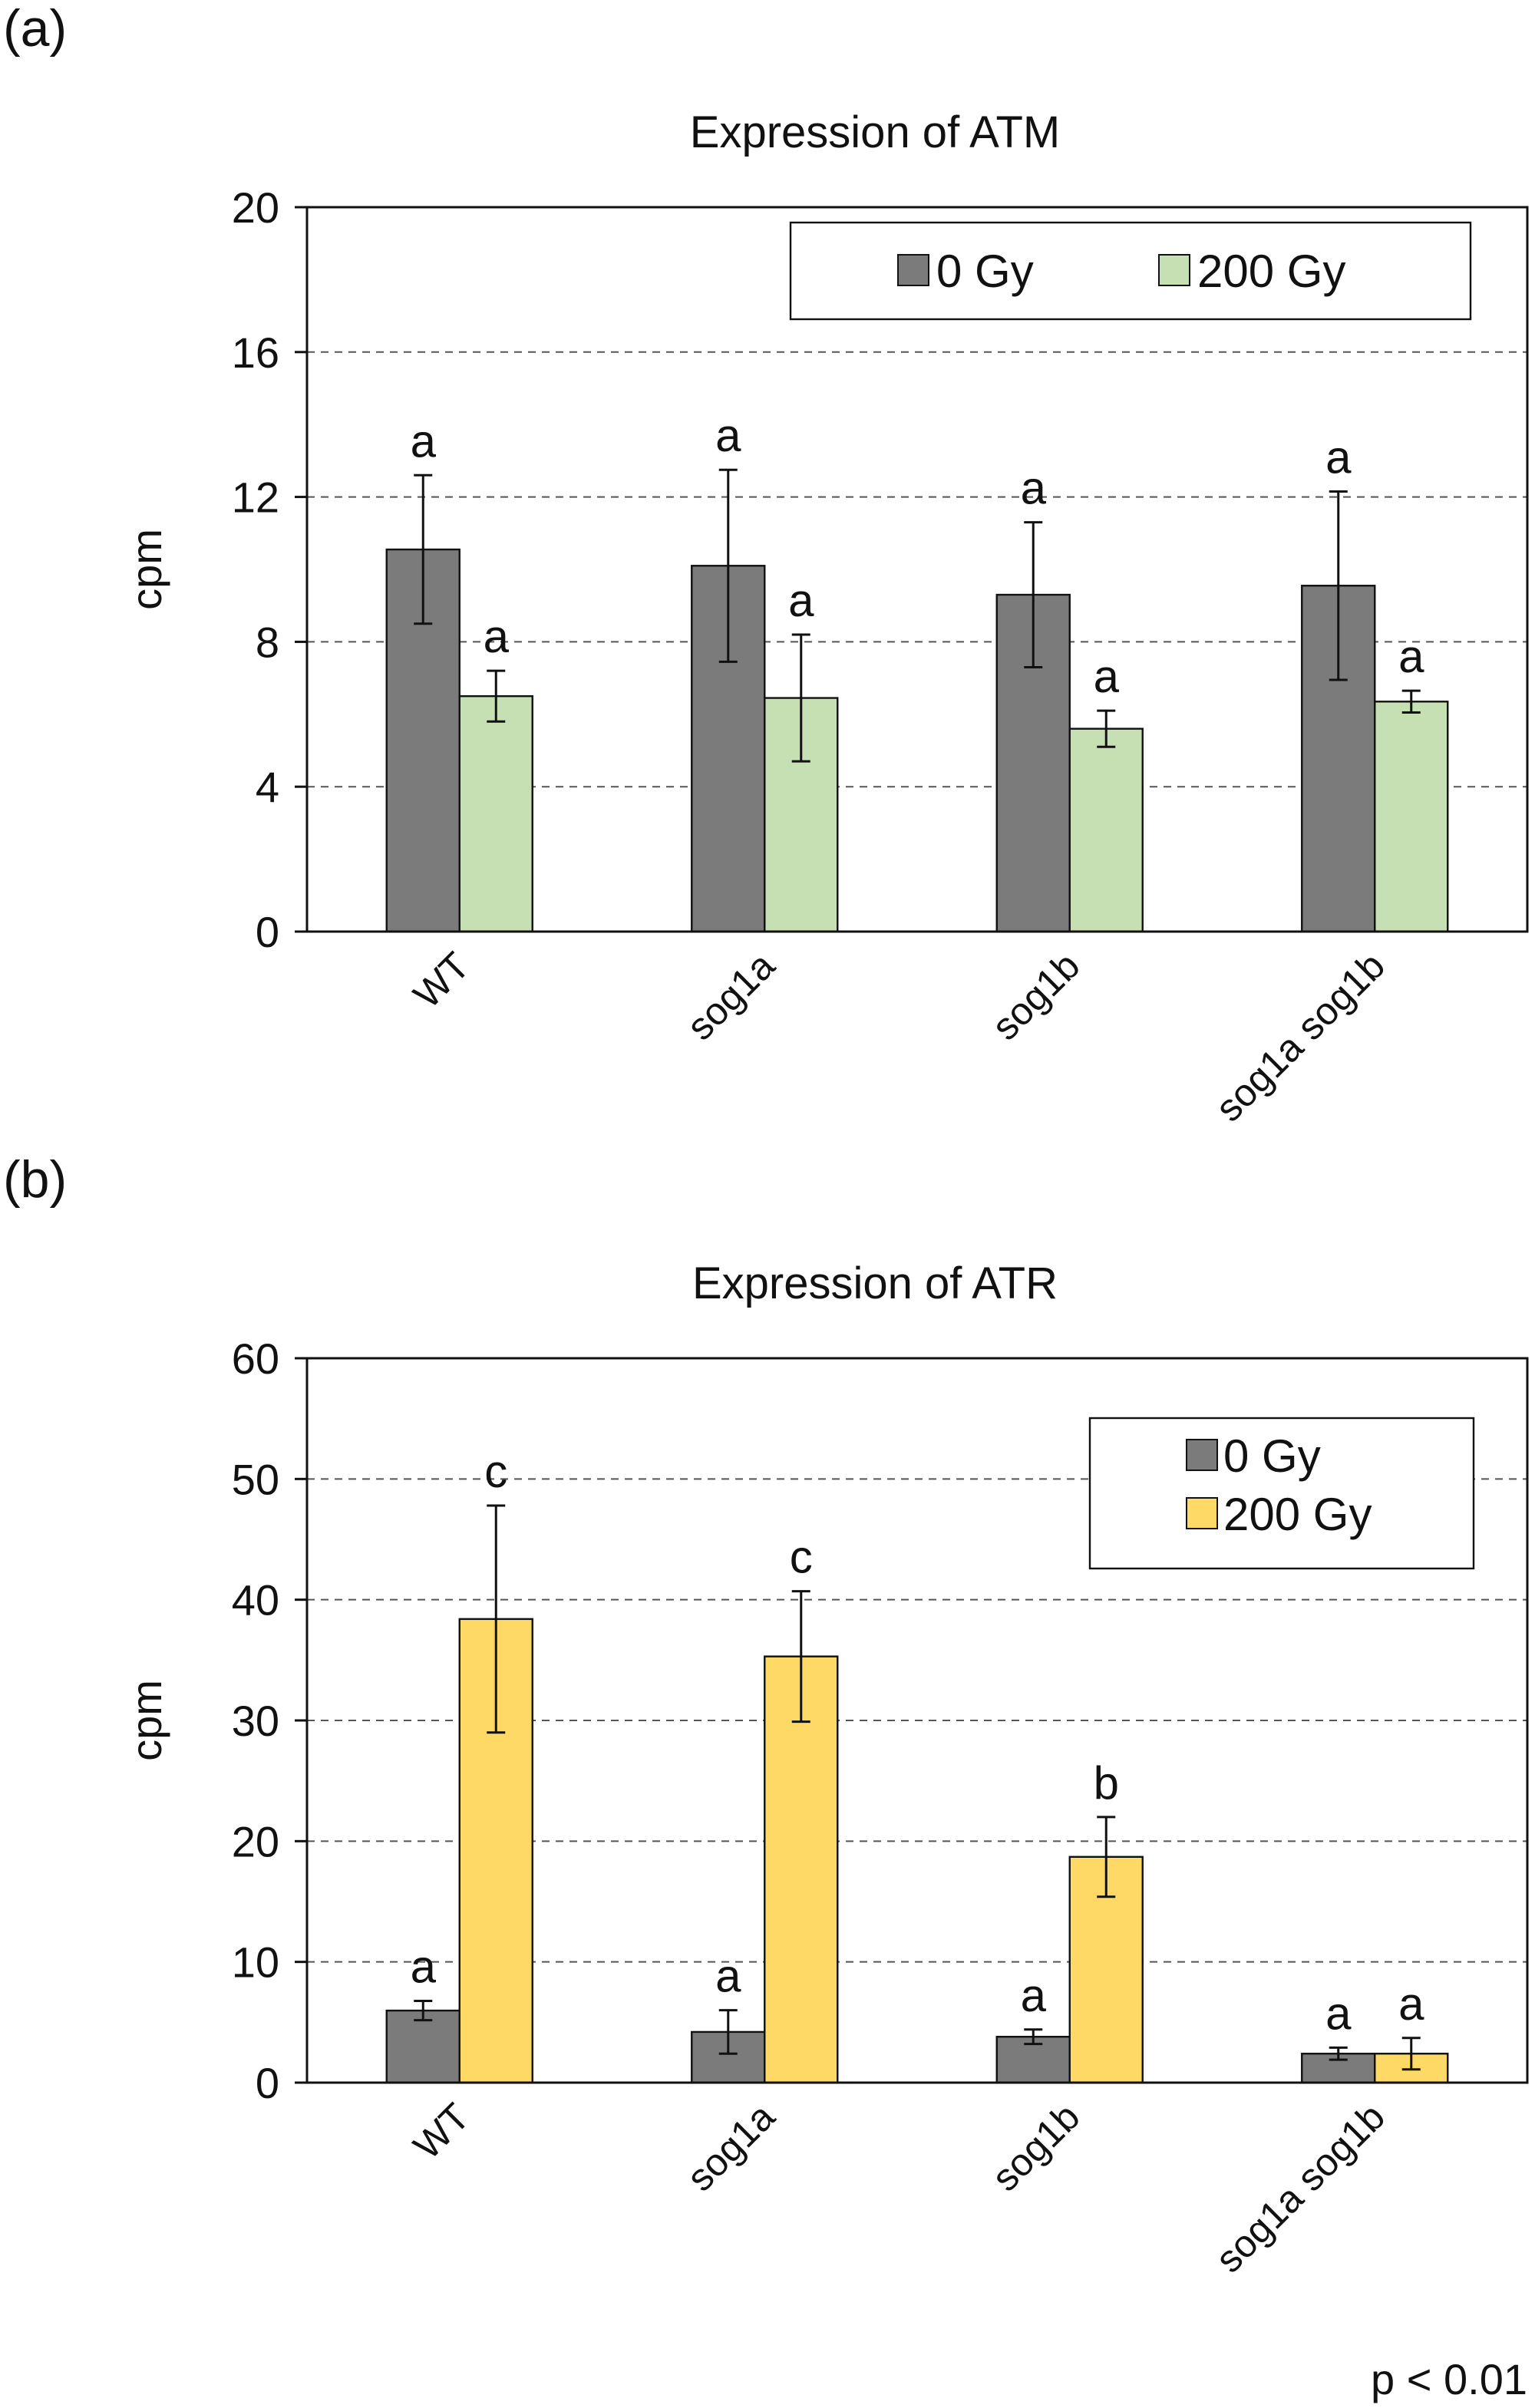 The height and width of the screenshot is (2408, 1535). Describe the element at coordinates (267, 642) in the screenshot. I see `y-tick-label: 8` at that location.